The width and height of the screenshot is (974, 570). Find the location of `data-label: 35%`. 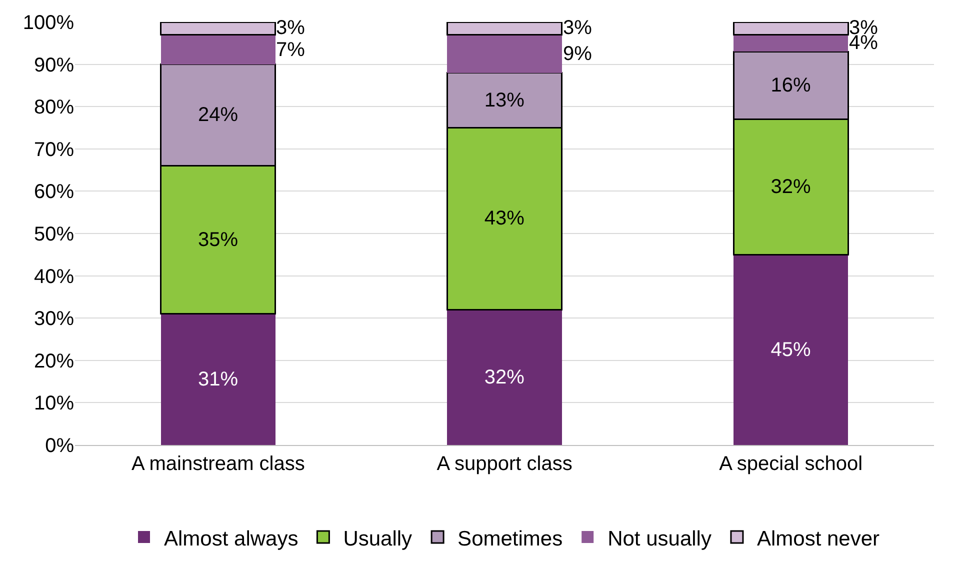

data-label: 35% is located at coordinates (218, 239).